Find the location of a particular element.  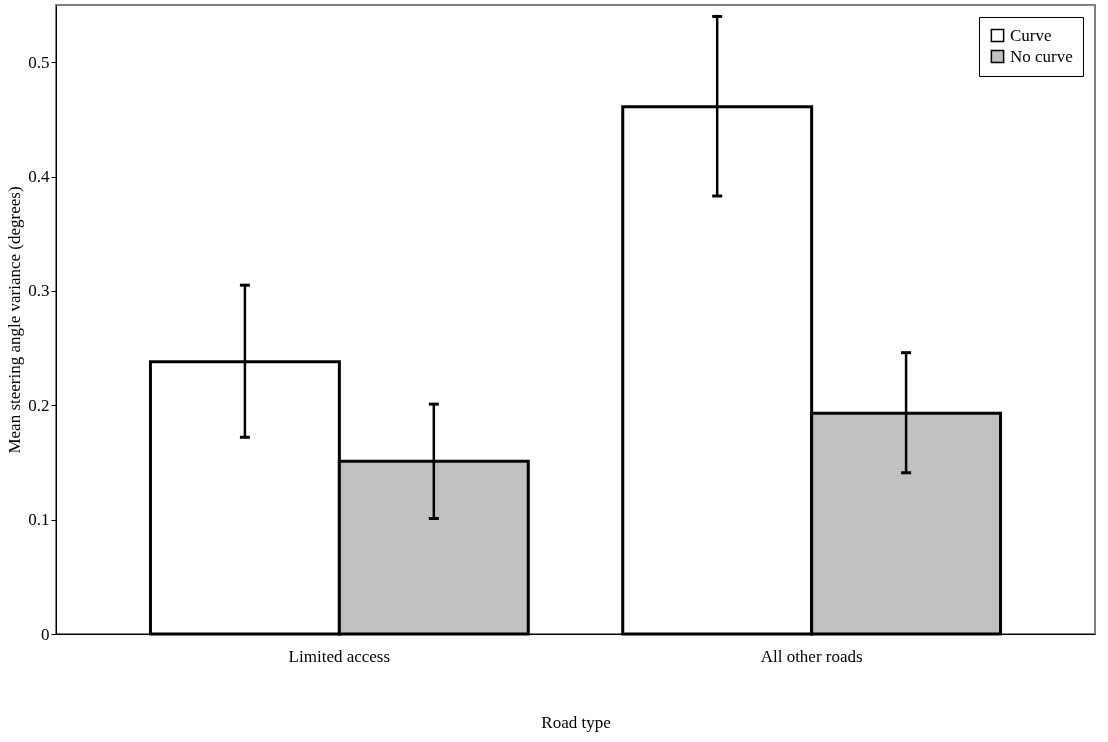

legend-label: Curve is located at coordinates (1031, 35).